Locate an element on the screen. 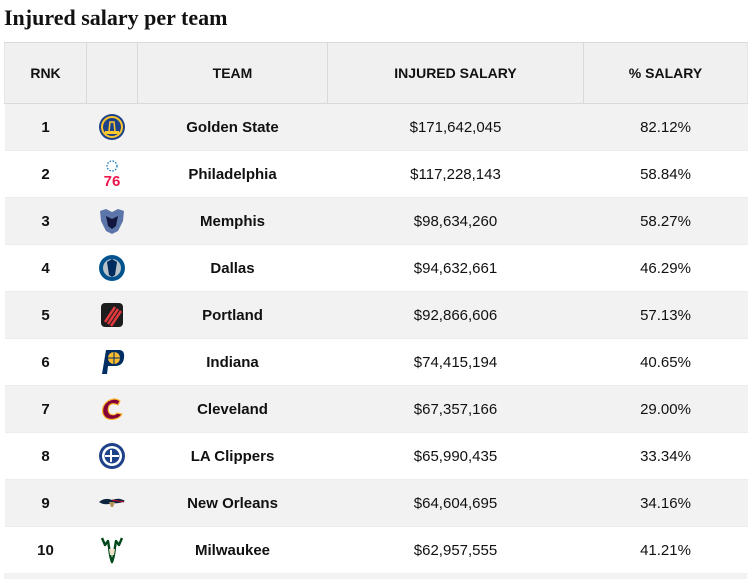  grizzlies-logo-icon is located at coordinates (112, 221).